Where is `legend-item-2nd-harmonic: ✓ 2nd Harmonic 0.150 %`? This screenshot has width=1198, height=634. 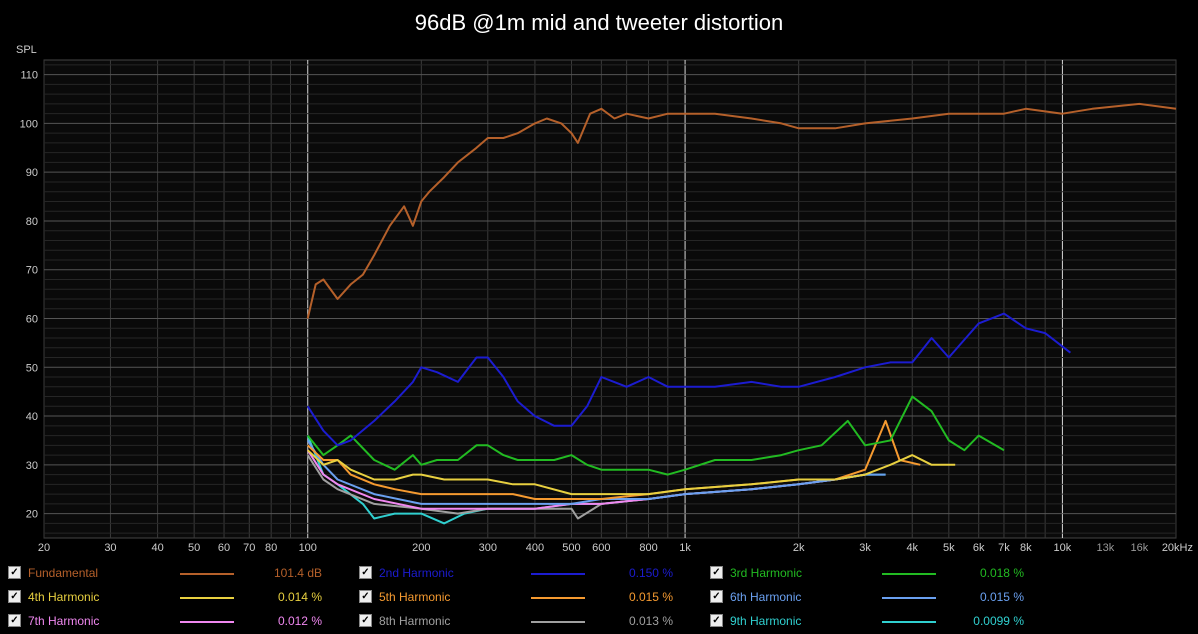 legend-item-2nd-harmonic: ✓ 2nd Harmonic 0.150 % is located at coordinates (524, 573).